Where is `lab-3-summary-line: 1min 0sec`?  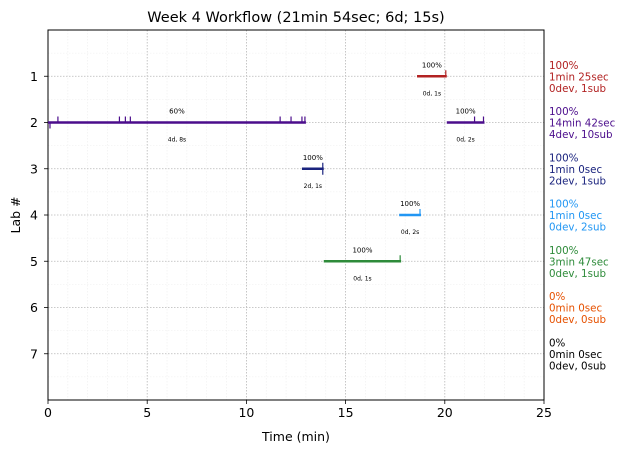 lab-3-summary-line: 1min 0sec is located at coordinates (575, 170).